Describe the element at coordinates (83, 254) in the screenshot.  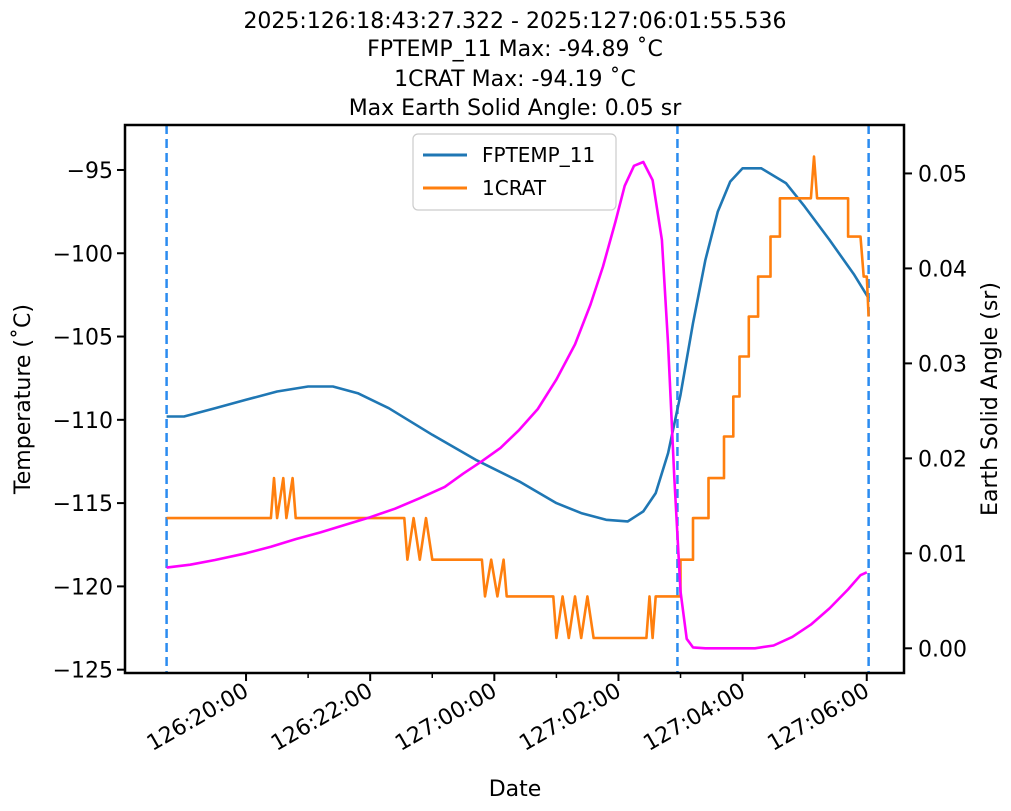
I see `y-tick-label: −100` at that location.